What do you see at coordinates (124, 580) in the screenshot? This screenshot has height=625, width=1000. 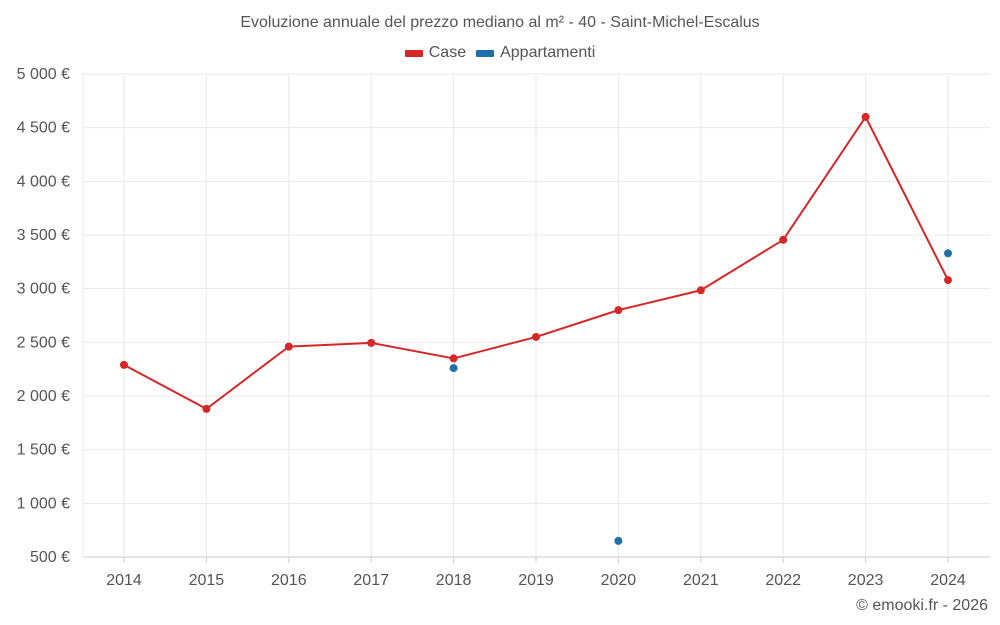 I see `x-tick-label: 2014` at bounding box center [124, 580].